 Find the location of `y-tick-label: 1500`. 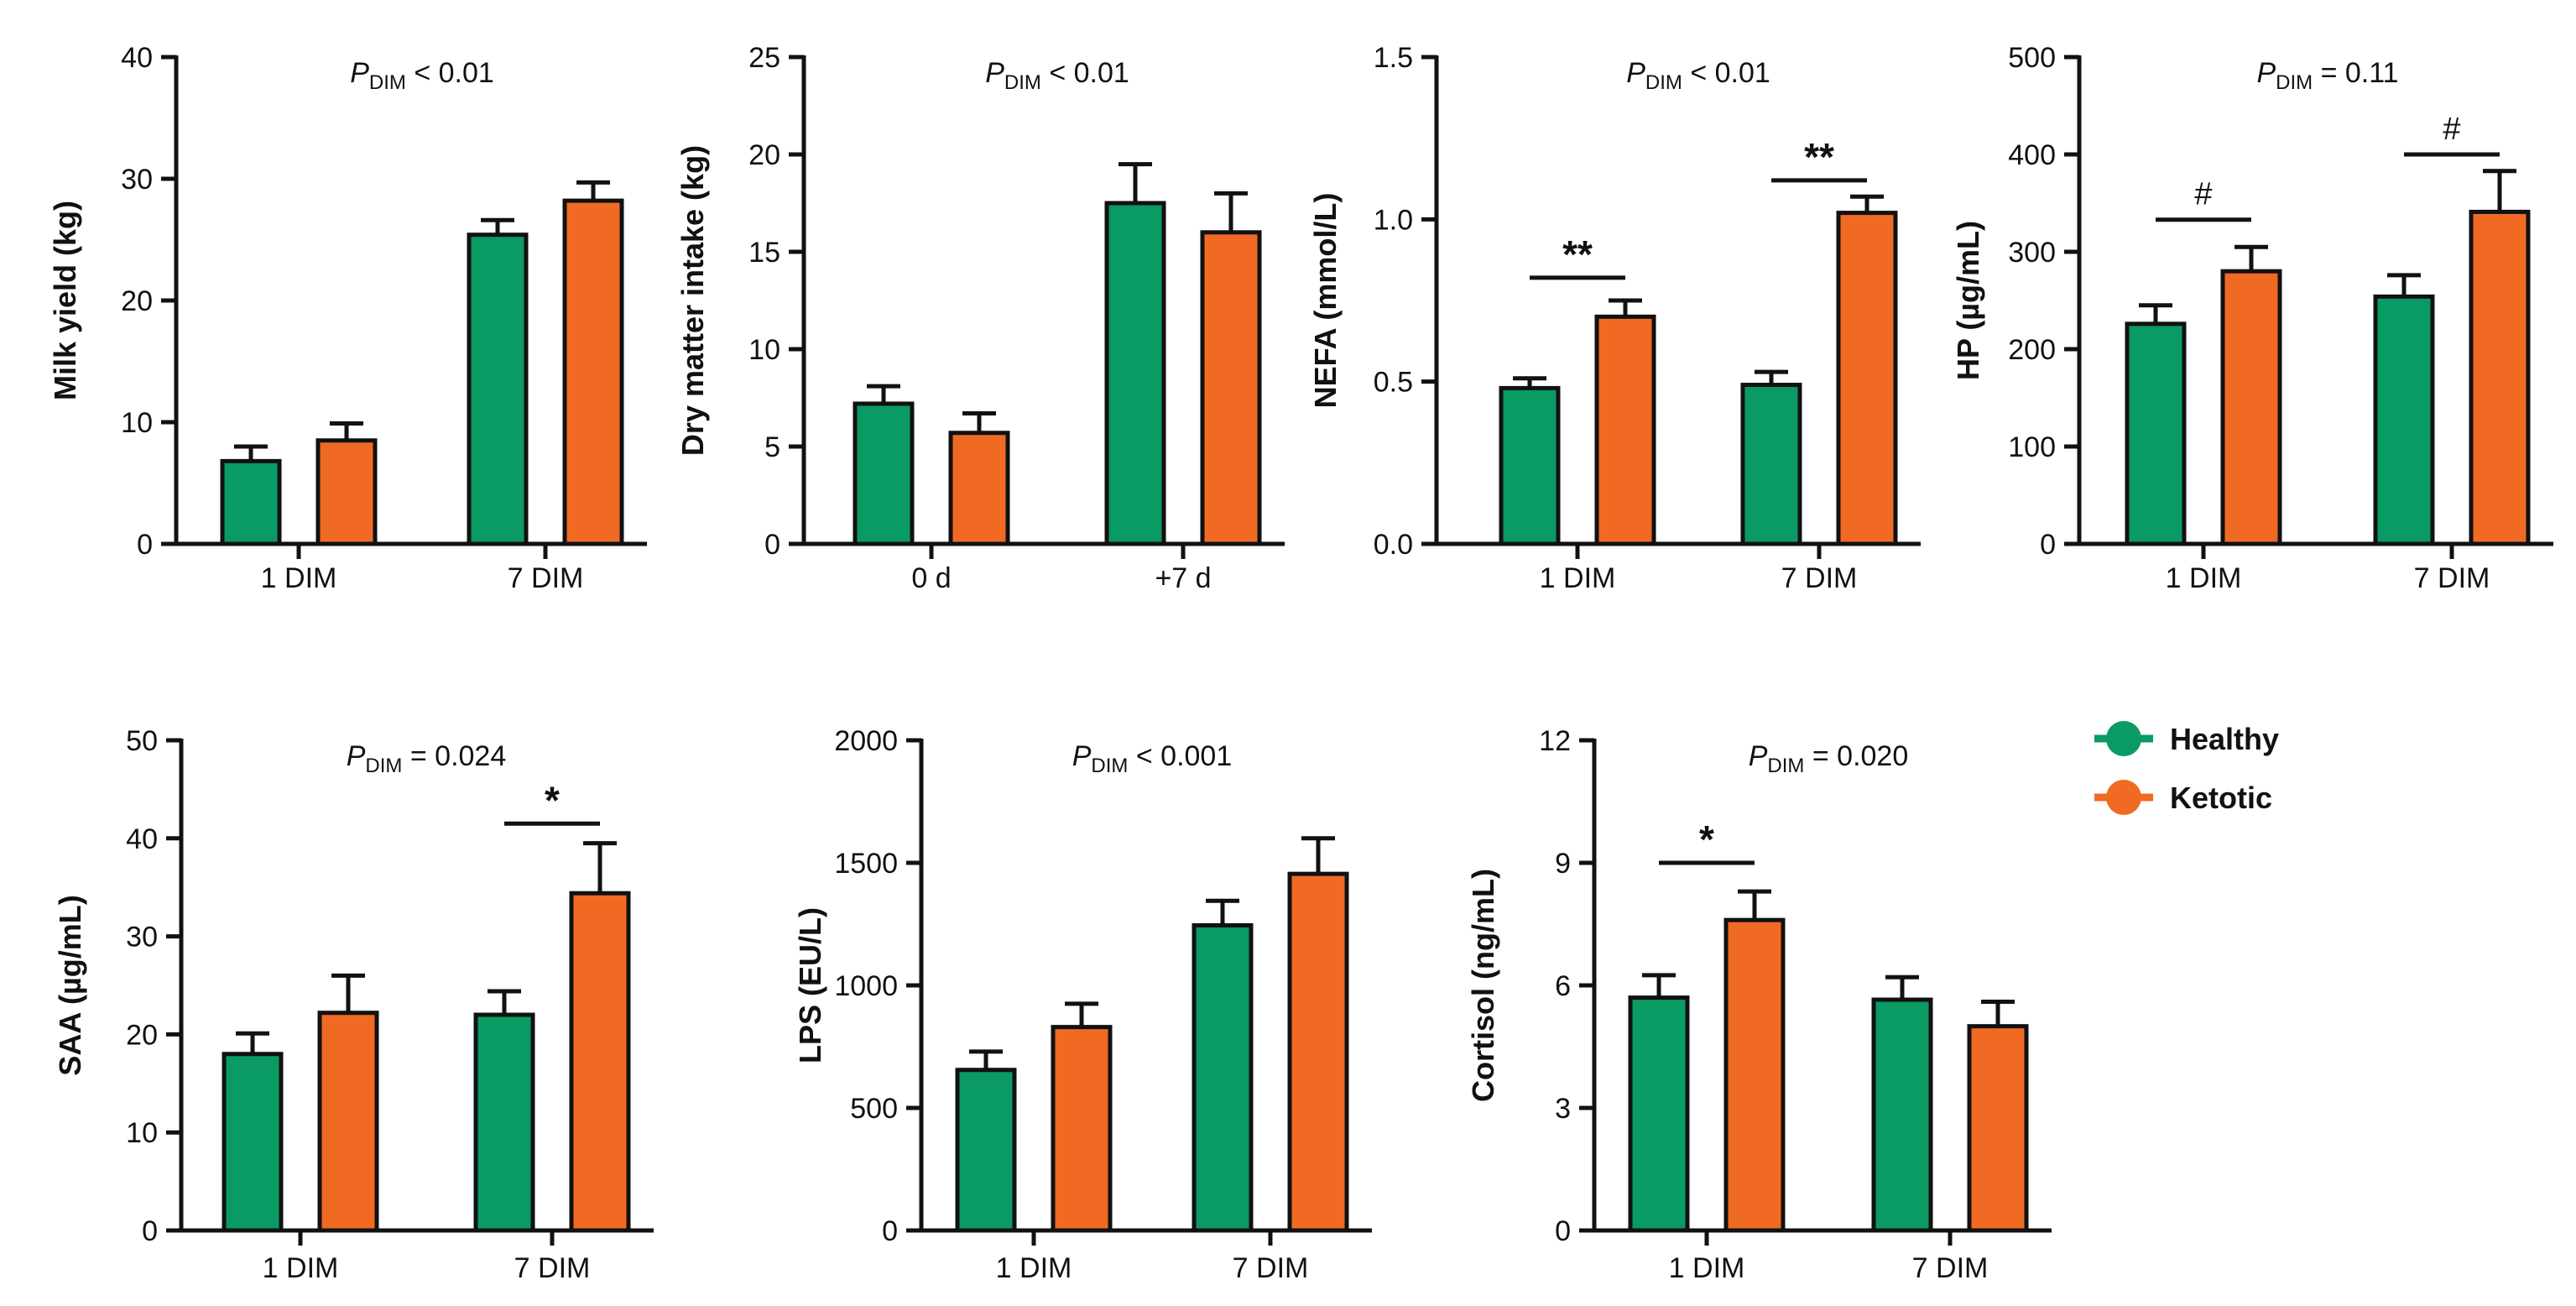

y-tick-label: 1500 is located at coordinates (866, 864).